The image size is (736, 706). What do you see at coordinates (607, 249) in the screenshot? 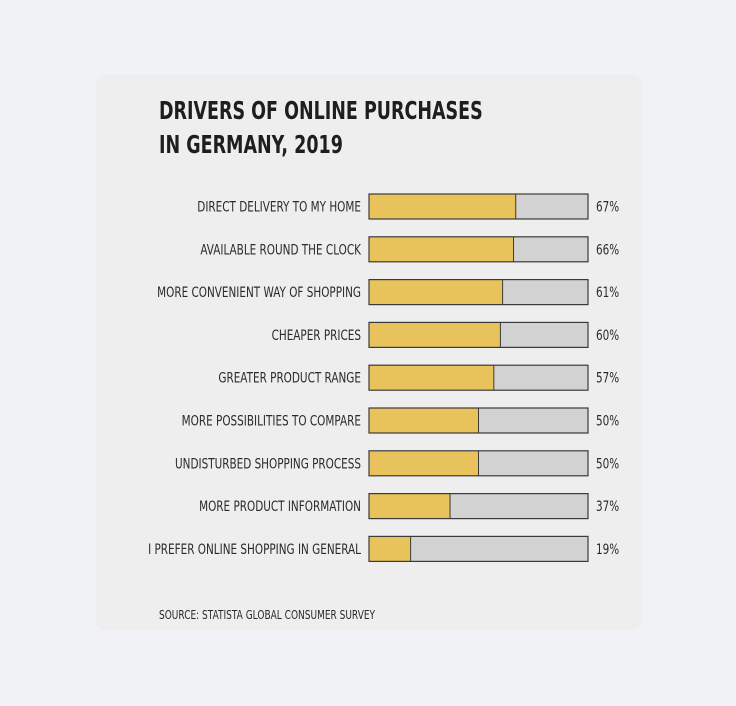
I see `value-label: 66%` at bounding box center [607, 249].